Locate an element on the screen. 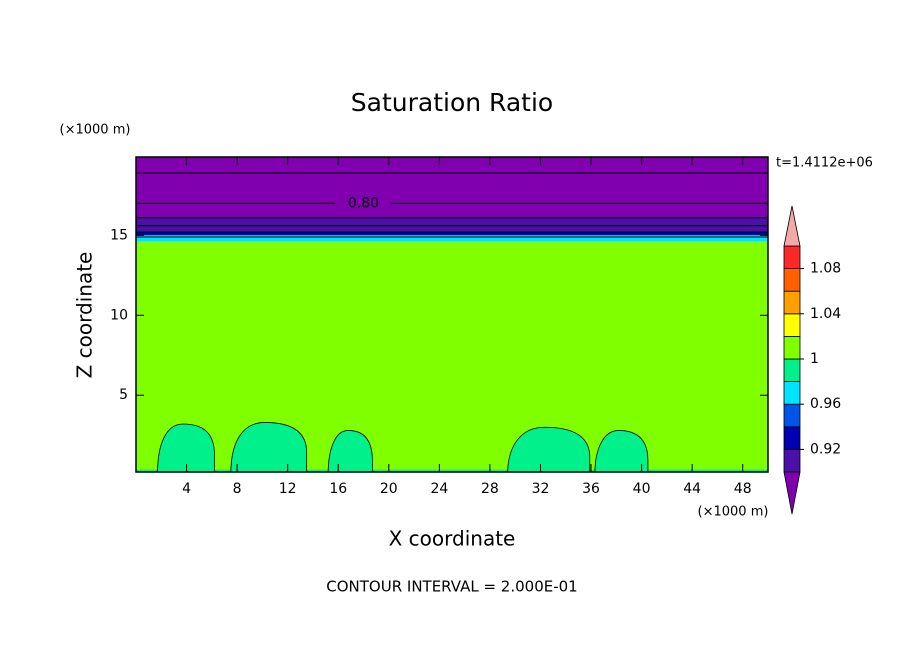  colorbar-tick-label: 1 is located at coordinates (814, 359).